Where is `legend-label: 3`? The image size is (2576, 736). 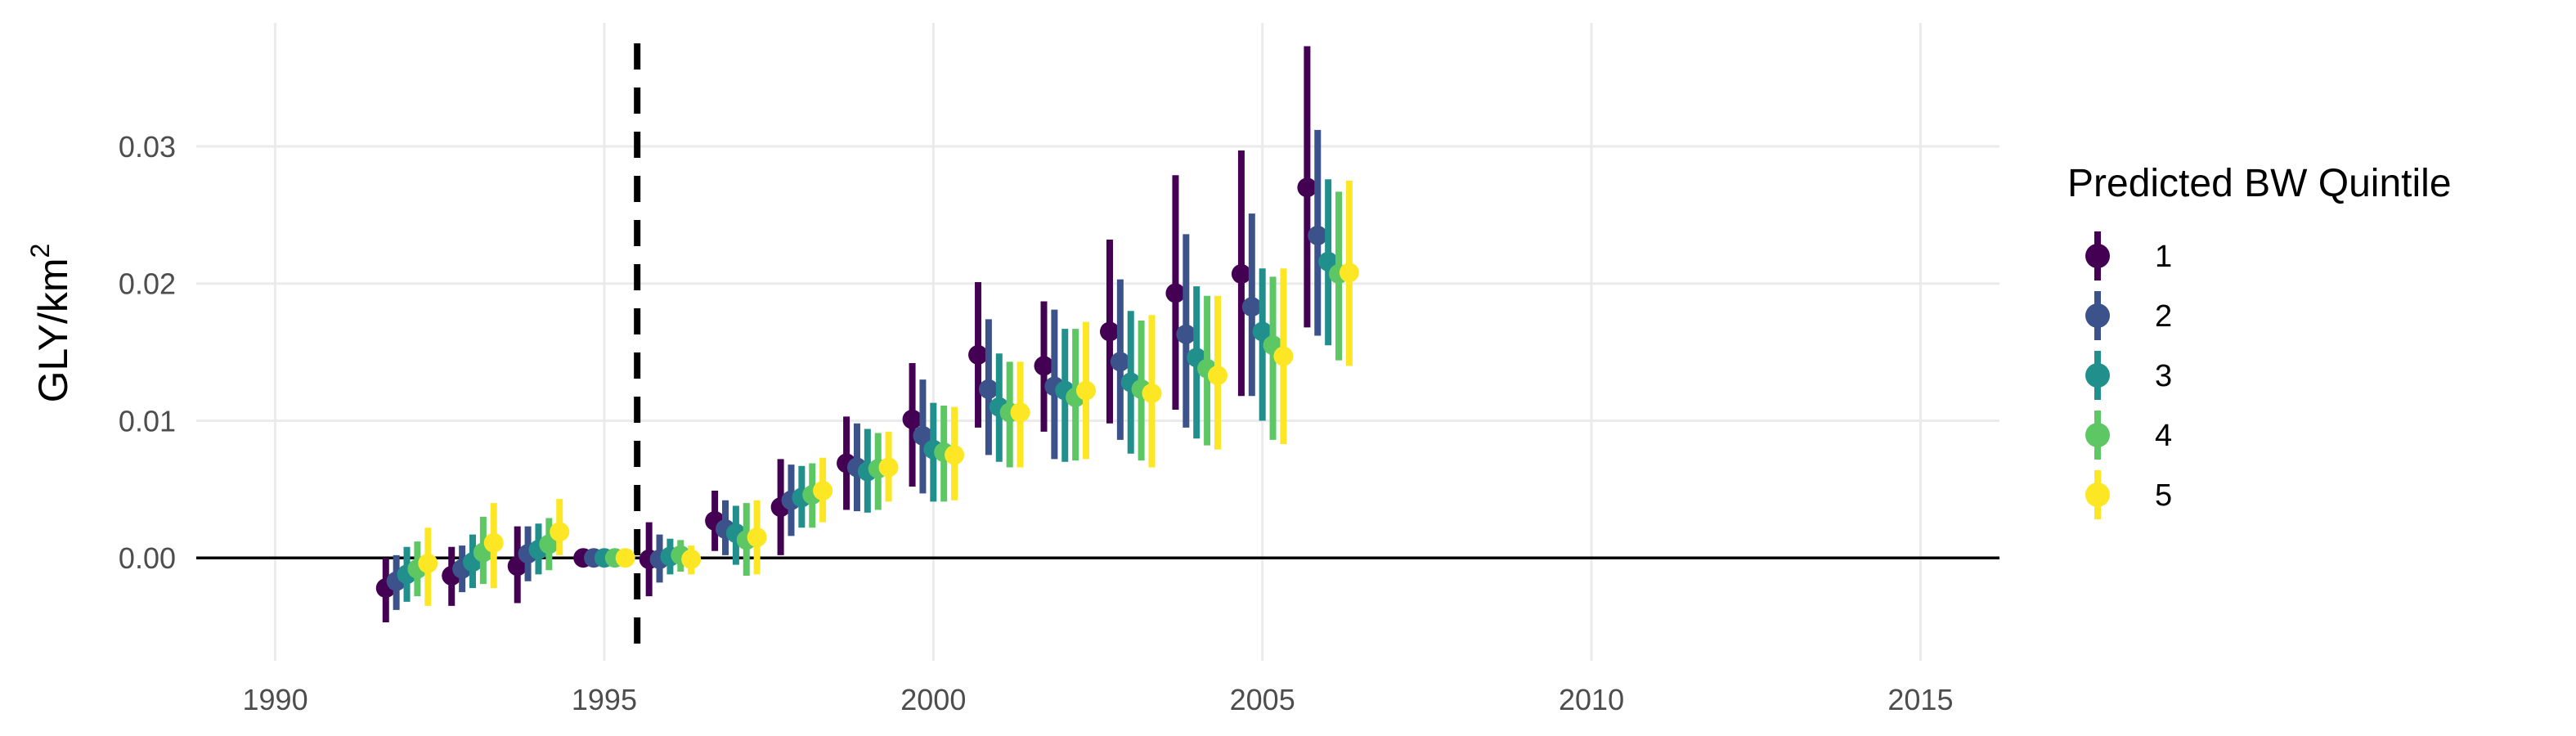 legend-label: 3 is located at coordinates (2164, 376).